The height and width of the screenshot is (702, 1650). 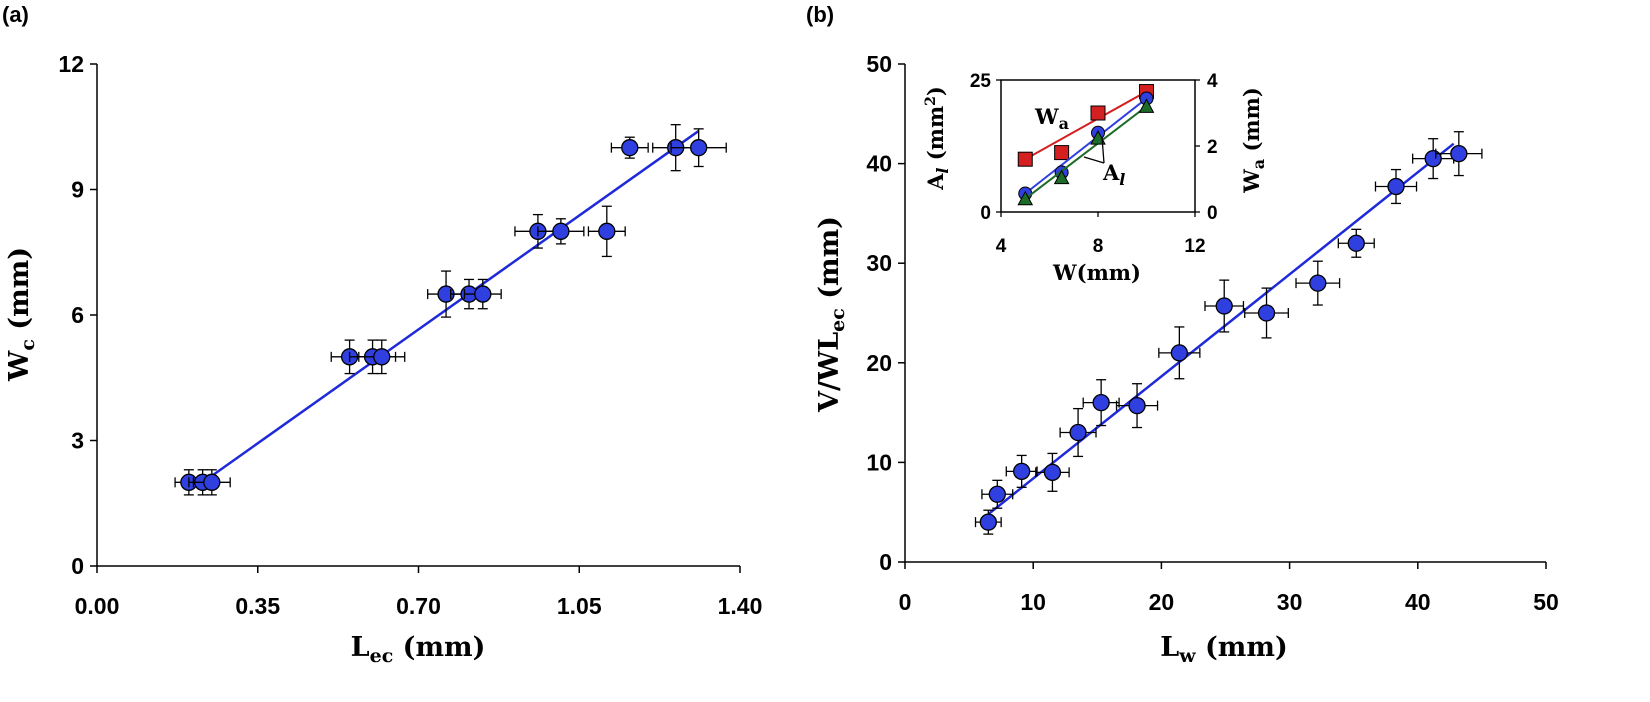 I want to click on inset-y-right-tick-label: 0, so click(x=1212, y=213).